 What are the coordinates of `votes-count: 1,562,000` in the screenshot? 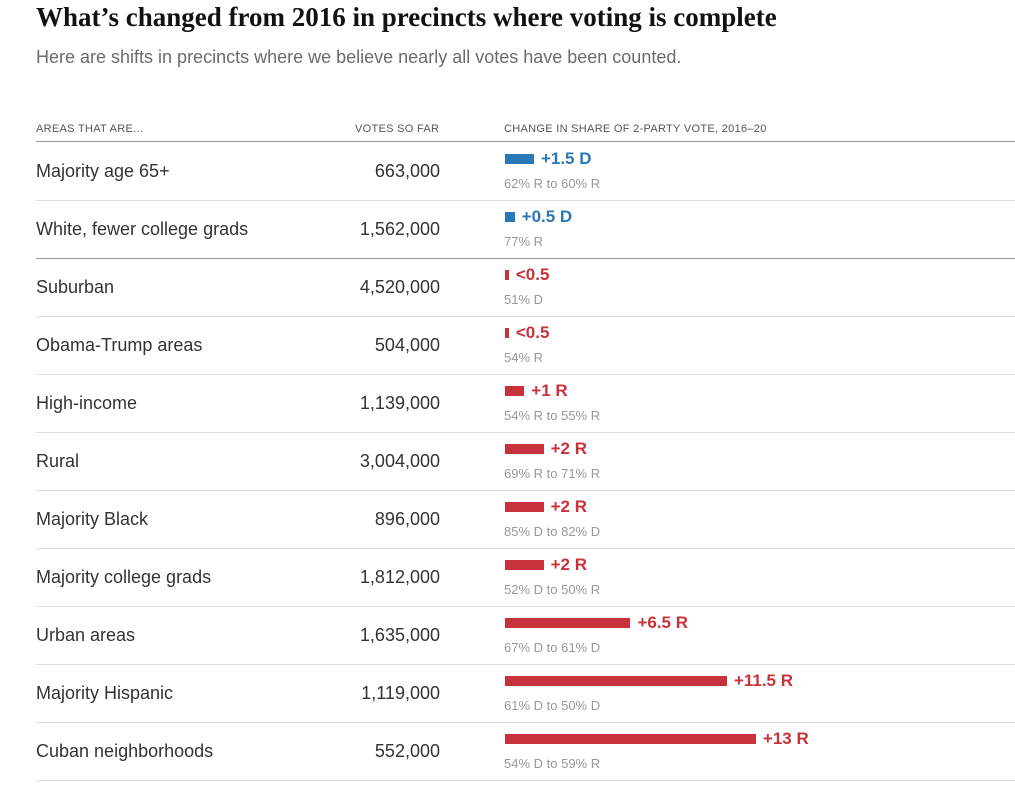 It's located at (399, 229).